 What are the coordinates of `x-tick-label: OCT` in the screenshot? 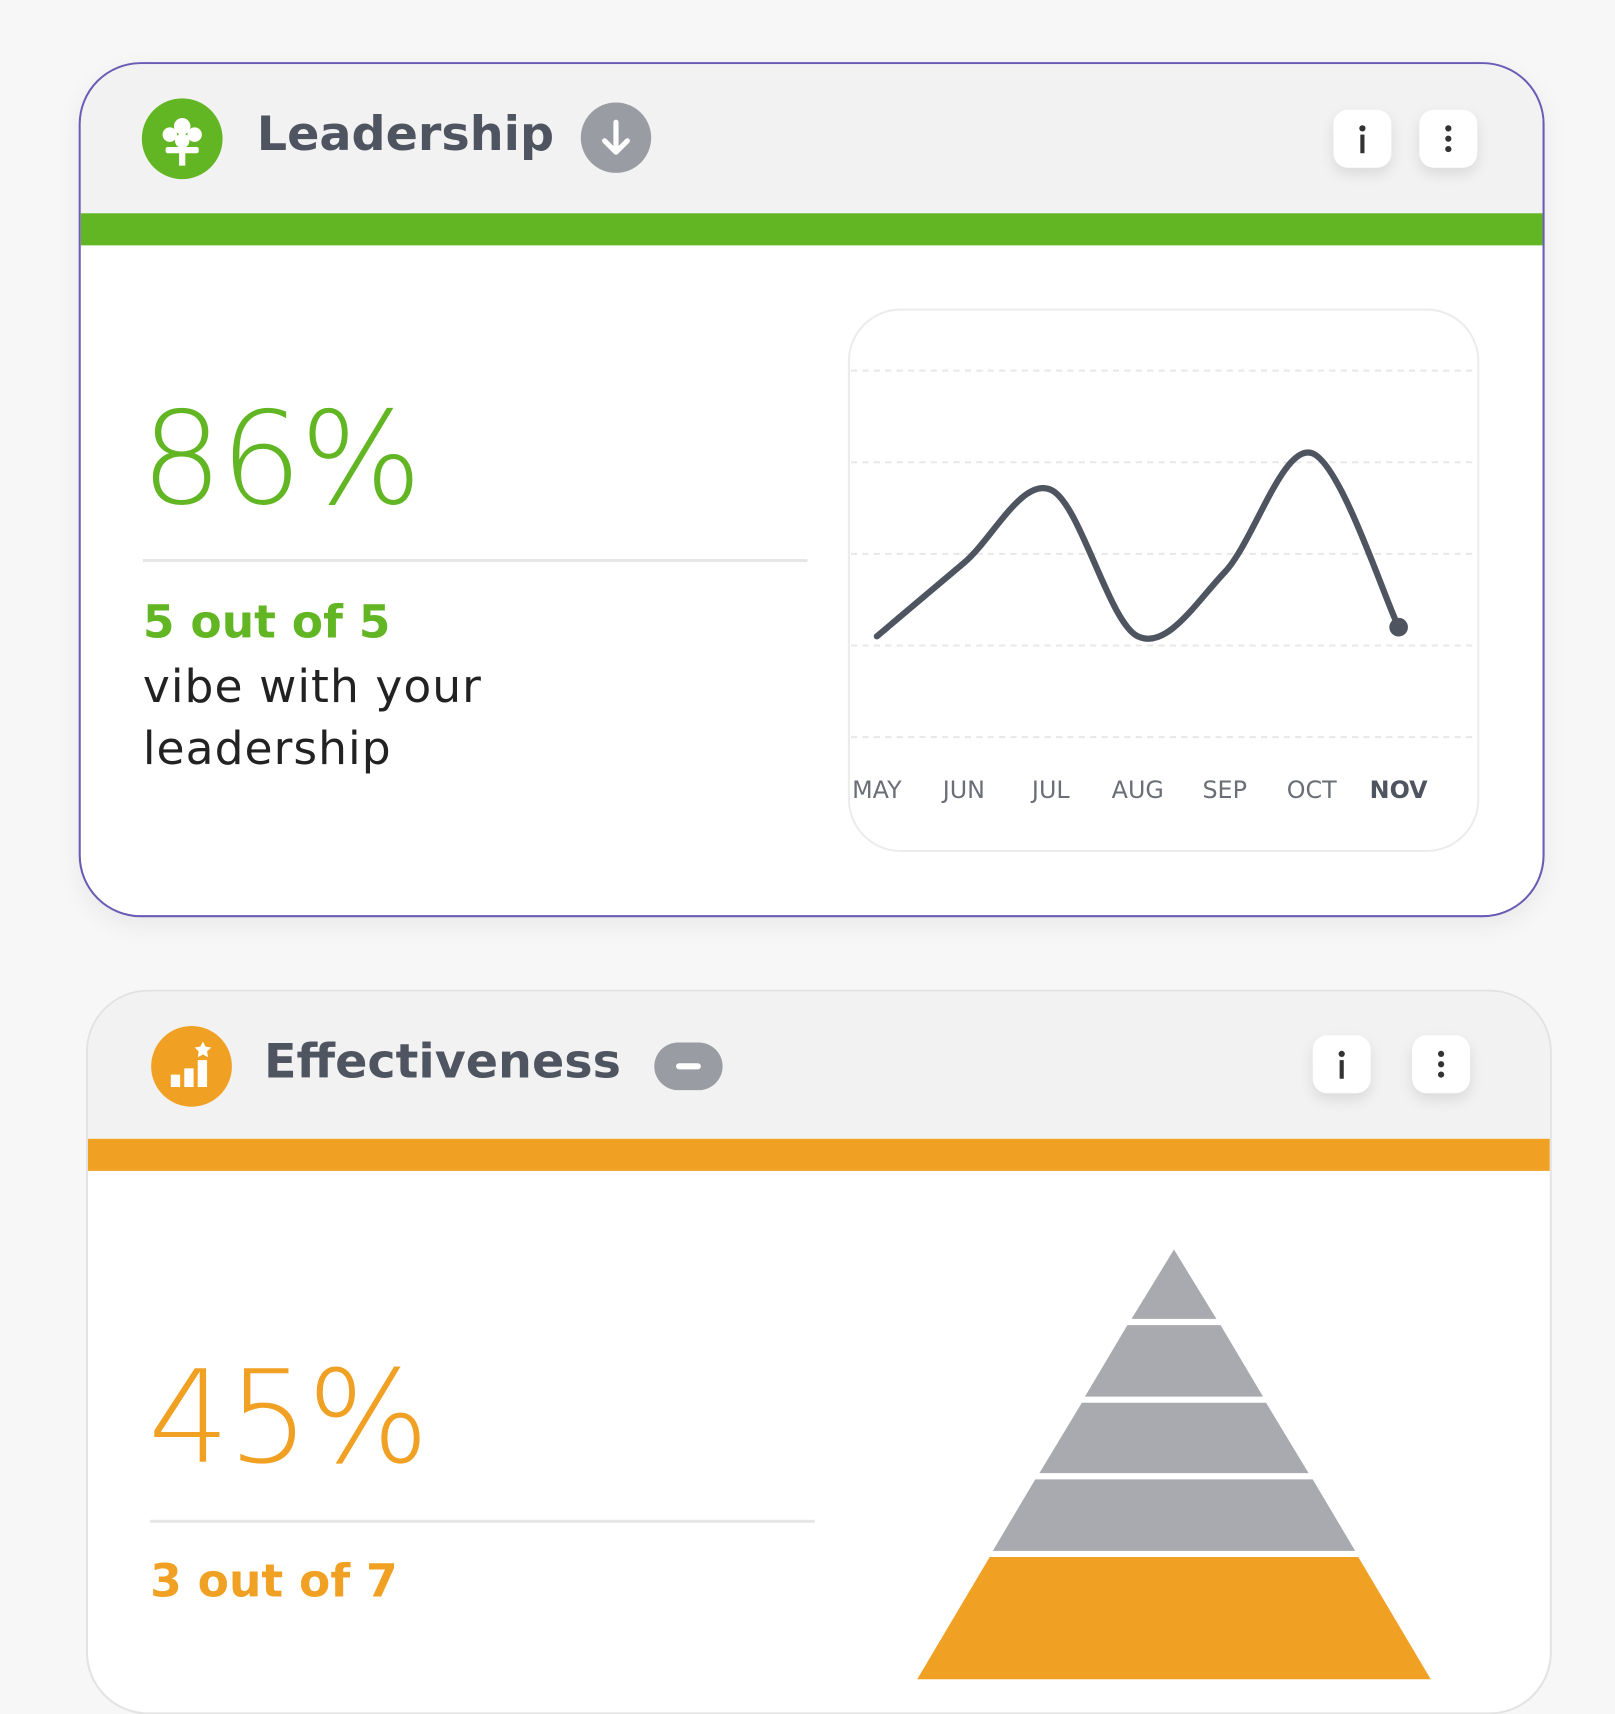 It's located at (1312, 790).